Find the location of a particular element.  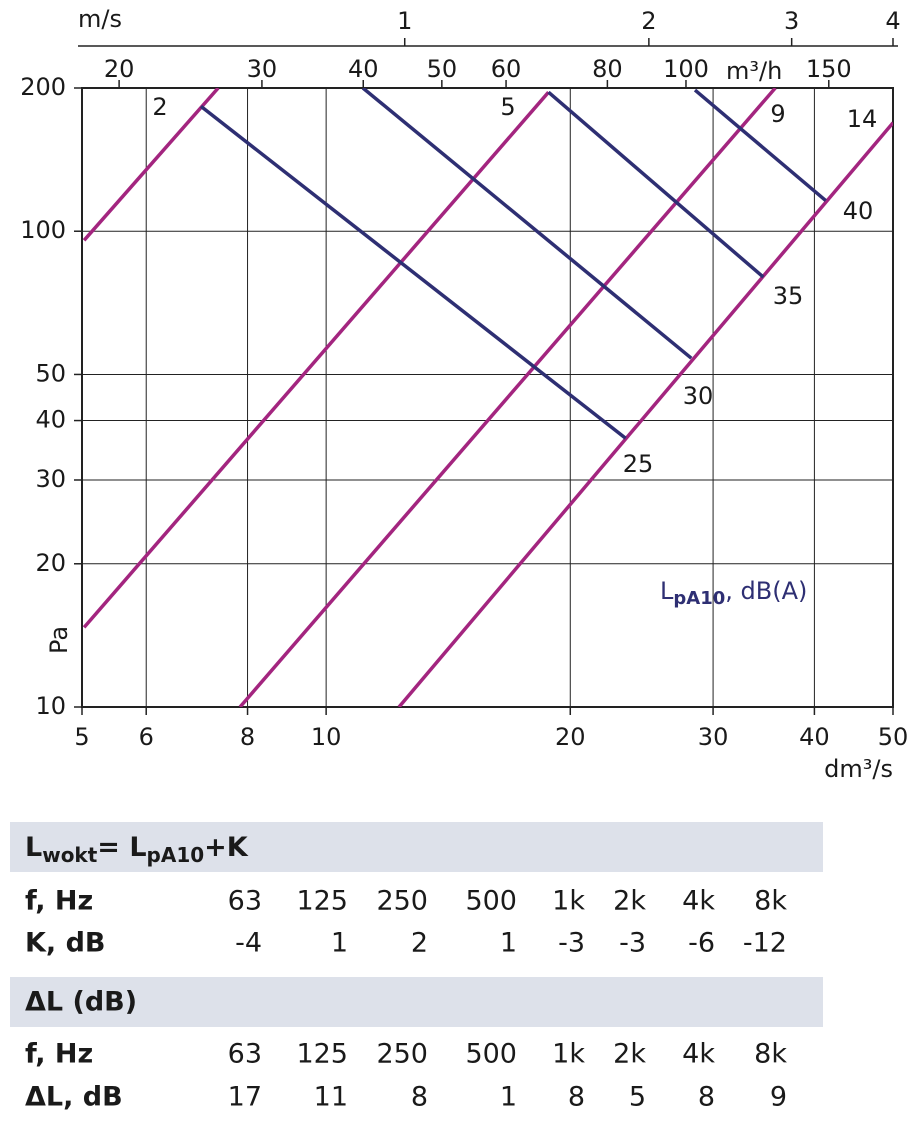

top-tick-label: 100 is located at coordinates (686, 69).